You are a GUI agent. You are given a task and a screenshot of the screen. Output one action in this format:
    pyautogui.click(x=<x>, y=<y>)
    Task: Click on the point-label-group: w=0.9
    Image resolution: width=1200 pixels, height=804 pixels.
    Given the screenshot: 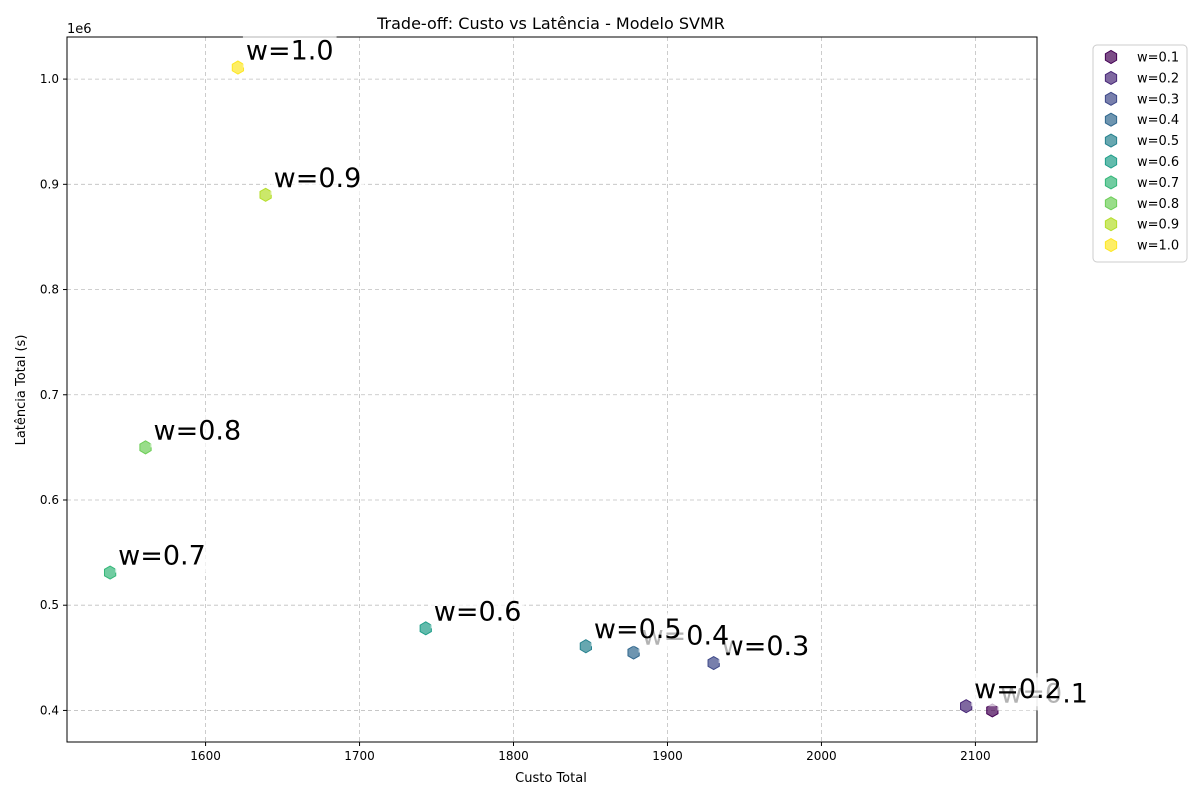 What is the action you would take?
    pyautogui.click(x=317, y=178)
    